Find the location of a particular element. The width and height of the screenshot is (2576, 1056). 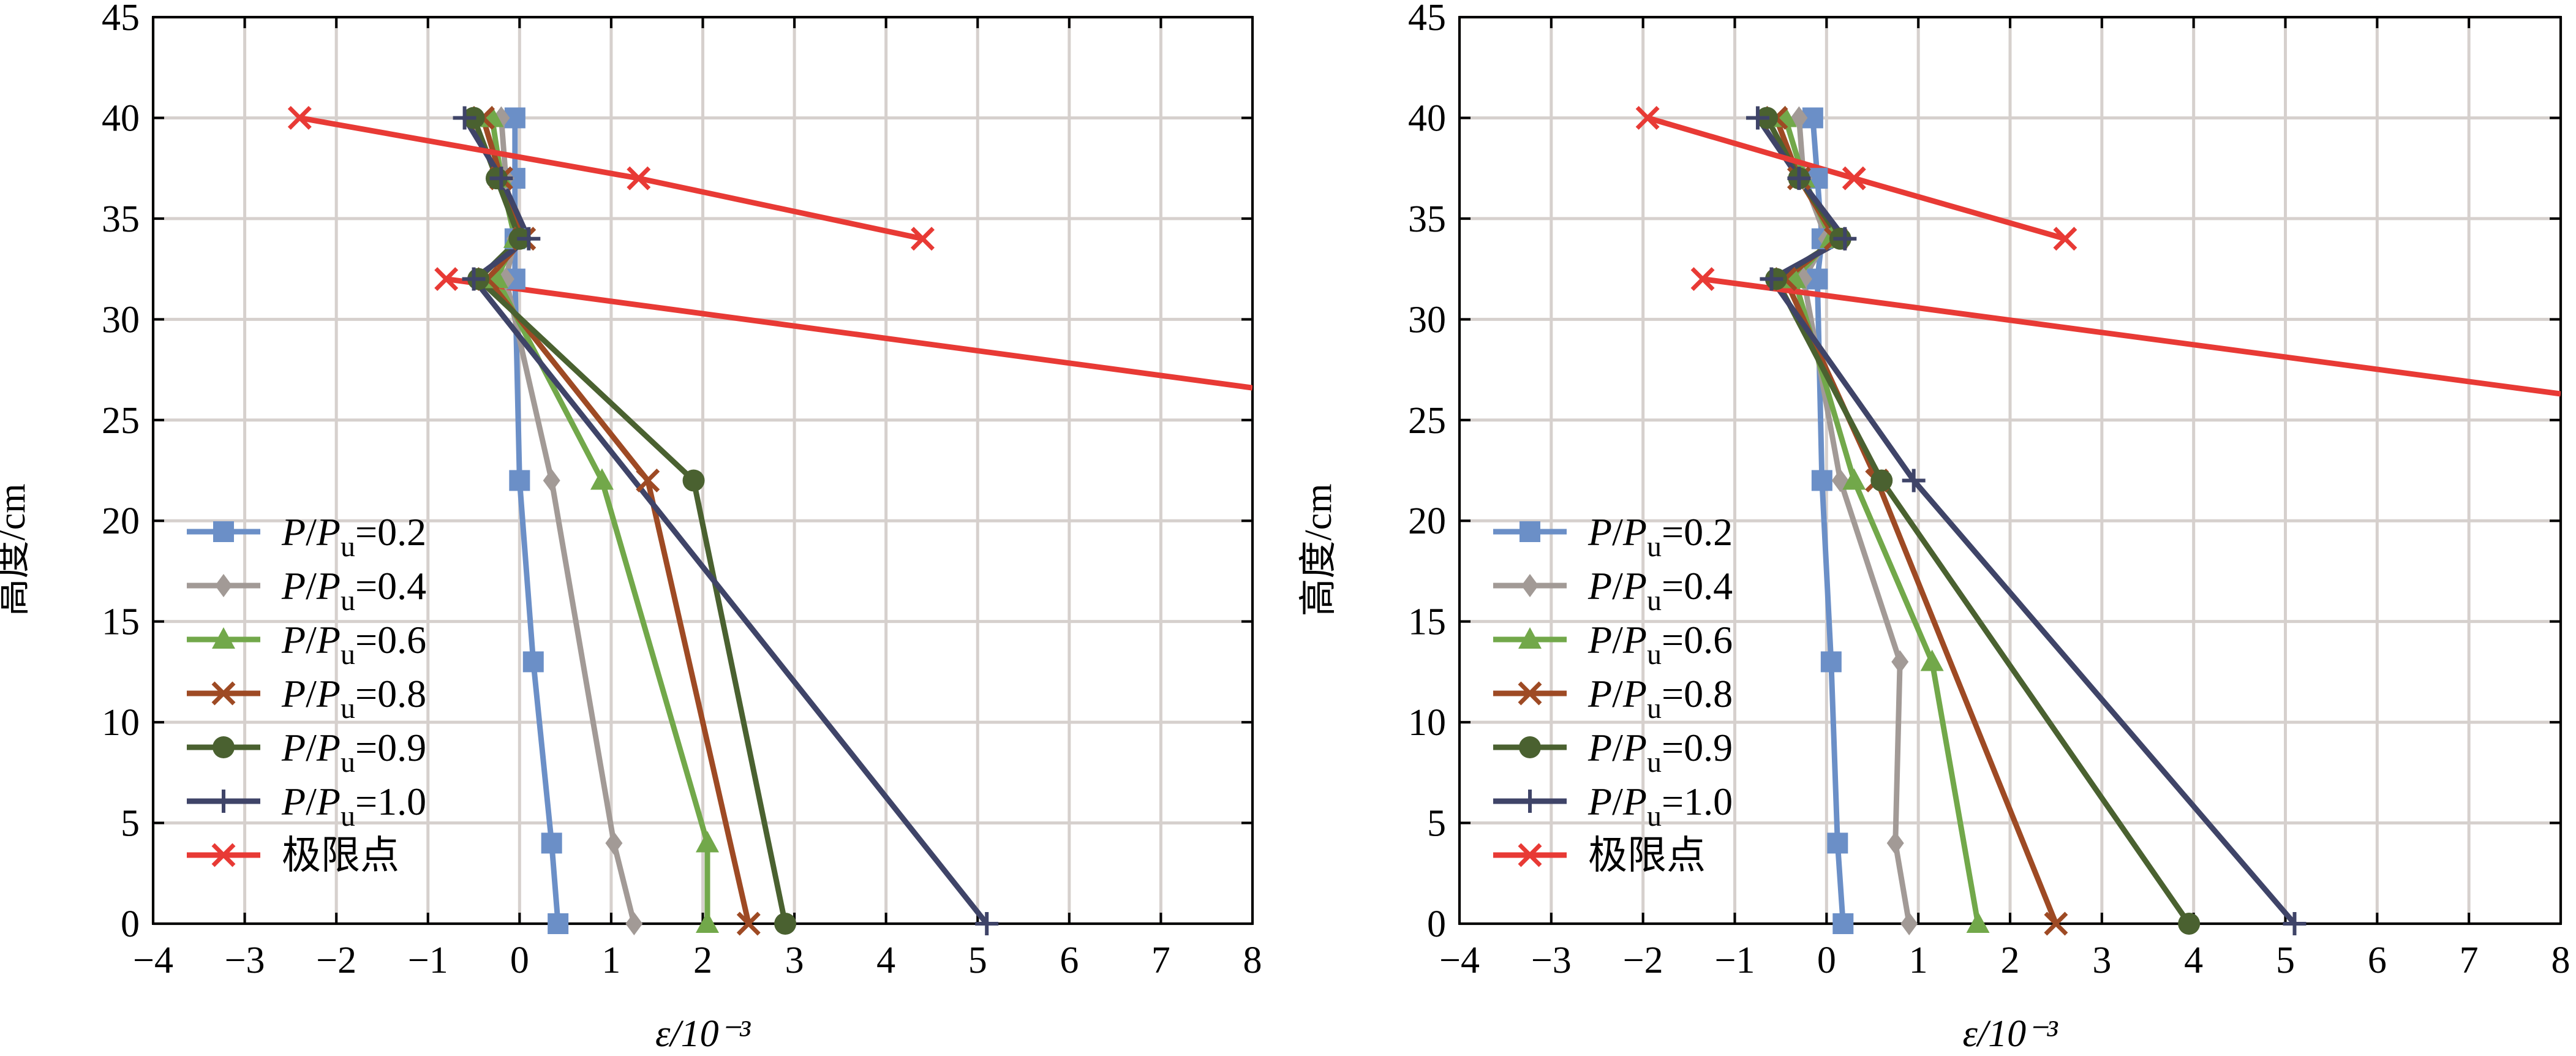

legend-item: P/Pu=0.9 is located at coordinates (1613, 752).